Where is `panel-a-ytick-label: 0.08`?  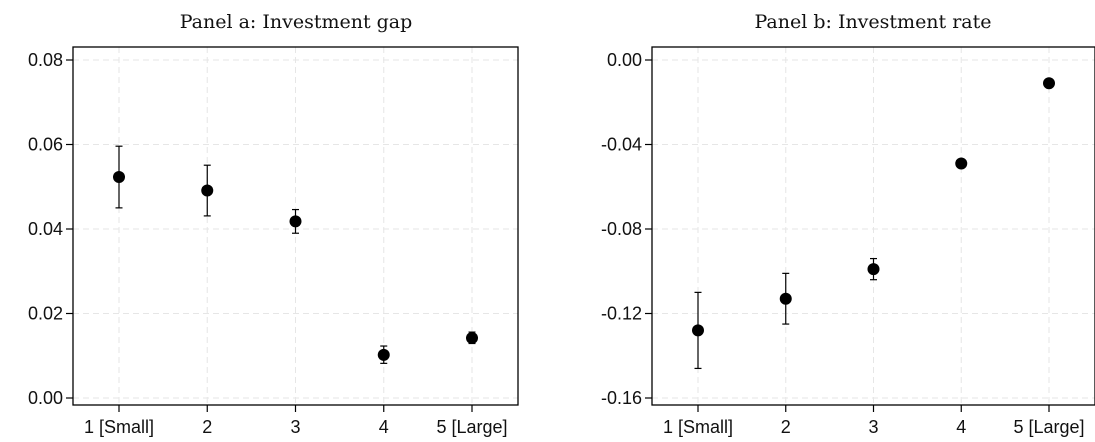 panel-a-ytick-label: 0.08 is located at coordinates (45, 60).